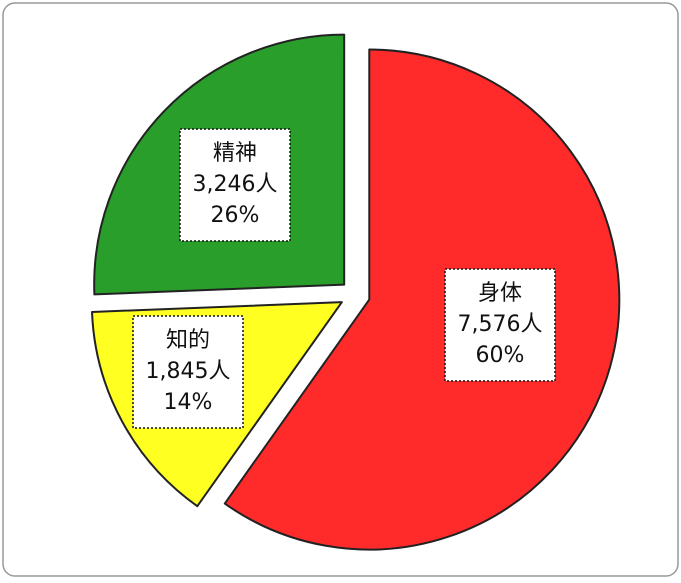  I want to click on value-label: 1,845人, so click(188, 371).